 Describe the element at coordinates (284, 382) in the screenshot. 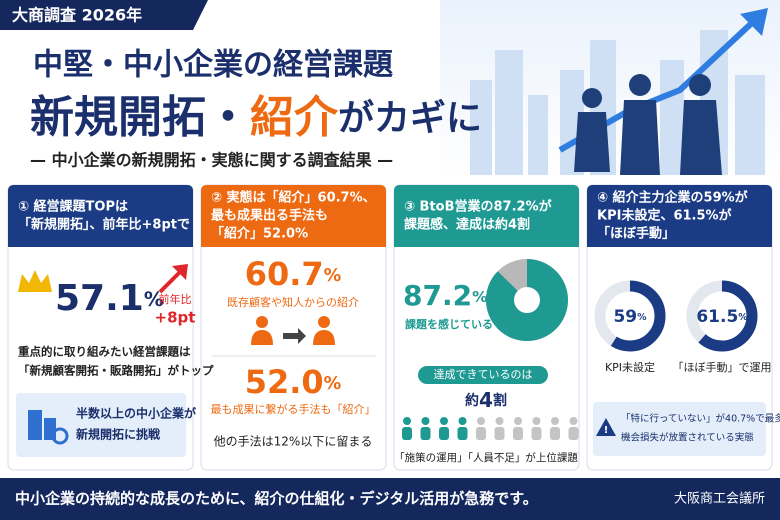

I see `value: 52.0` at that location.